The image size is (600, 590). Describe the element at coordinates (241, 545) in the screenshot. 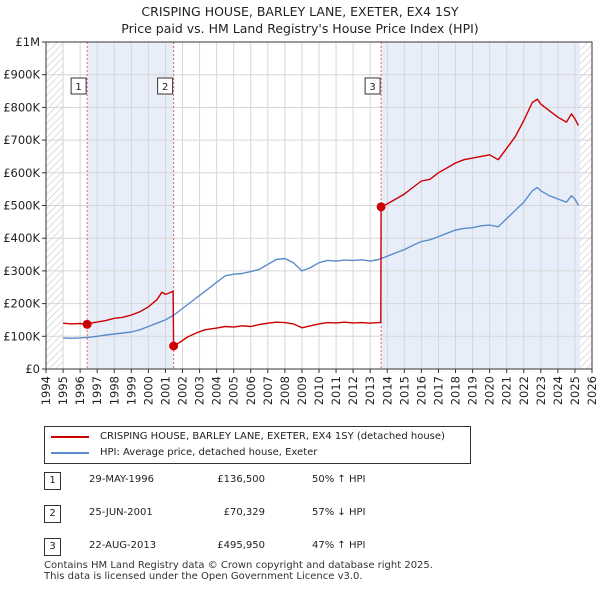

I see `transaction-price: £495,950` at that location.